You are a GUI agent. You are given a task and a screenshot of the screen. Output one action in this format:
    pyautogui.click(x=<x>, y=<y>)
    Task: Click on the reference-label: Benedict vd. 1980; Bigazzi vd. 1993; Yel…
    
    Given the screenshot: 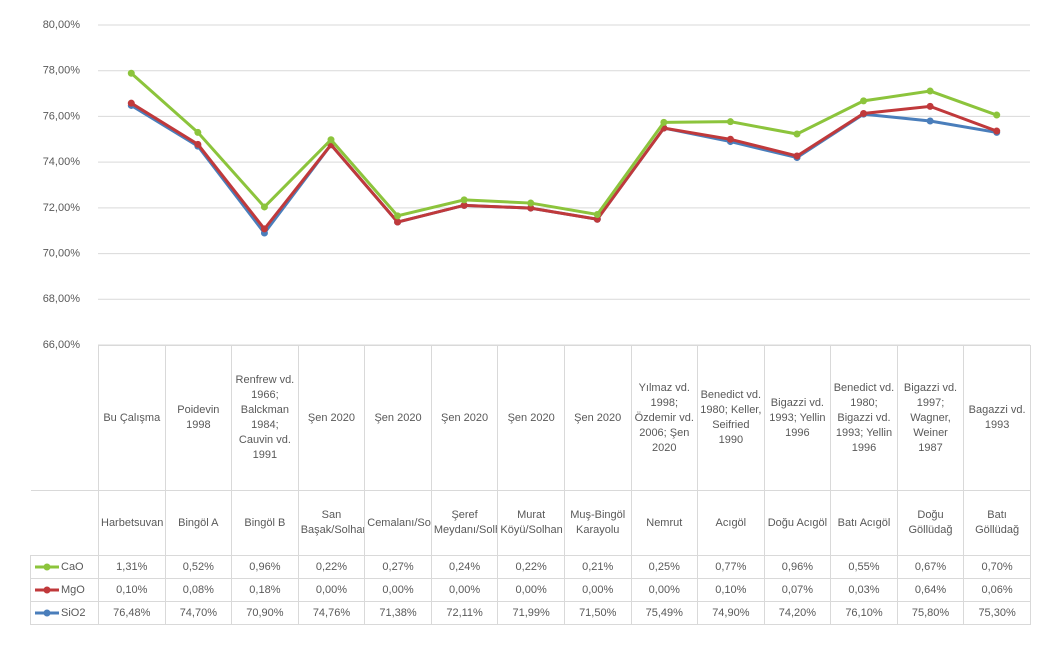 What is the action you would take?
    pyautogui.click(x=864, y=418)
    